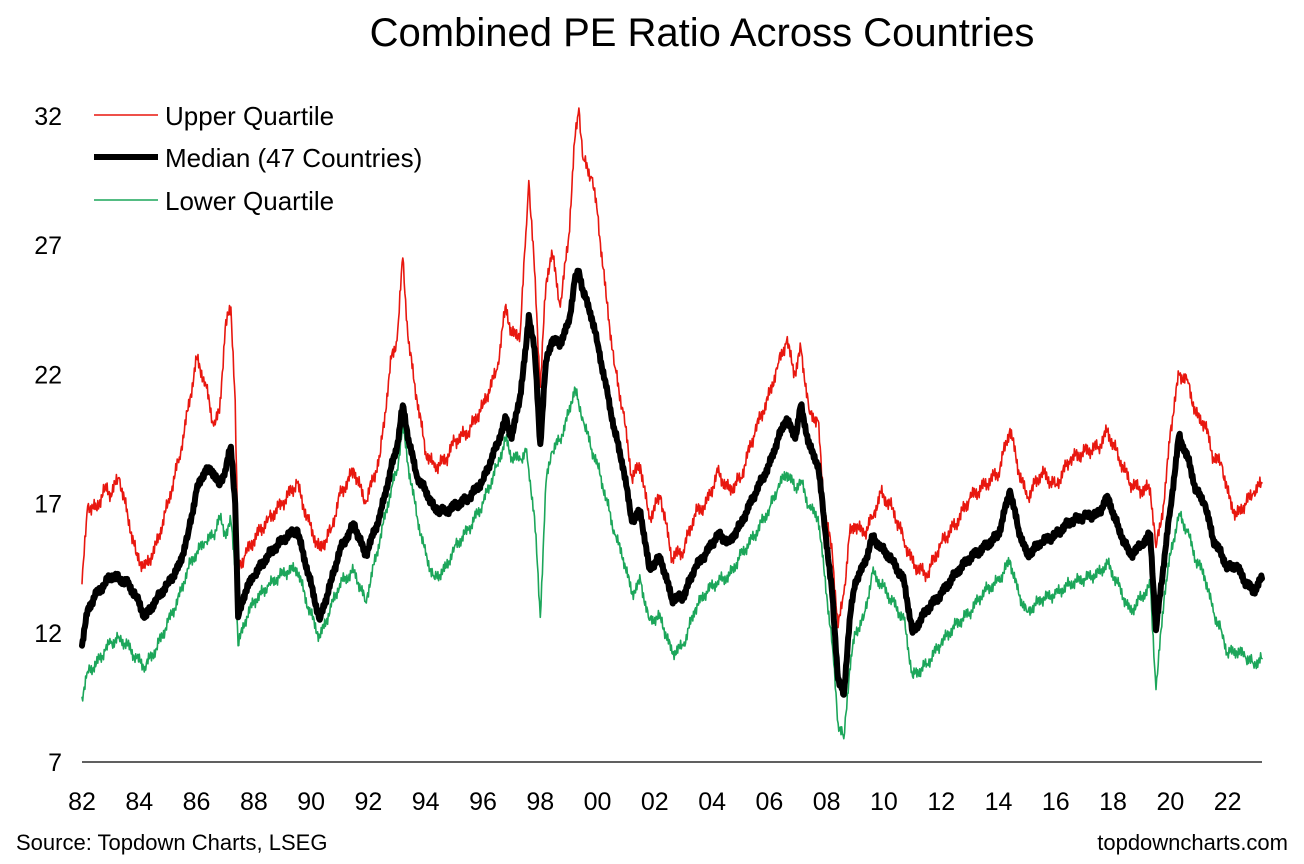 The image size is (1304, 864). What do you see at coordinates (293, 158) in the screenshot?
I see `legend-label: Median (47 Countries)` at bounding box center [293, 158].